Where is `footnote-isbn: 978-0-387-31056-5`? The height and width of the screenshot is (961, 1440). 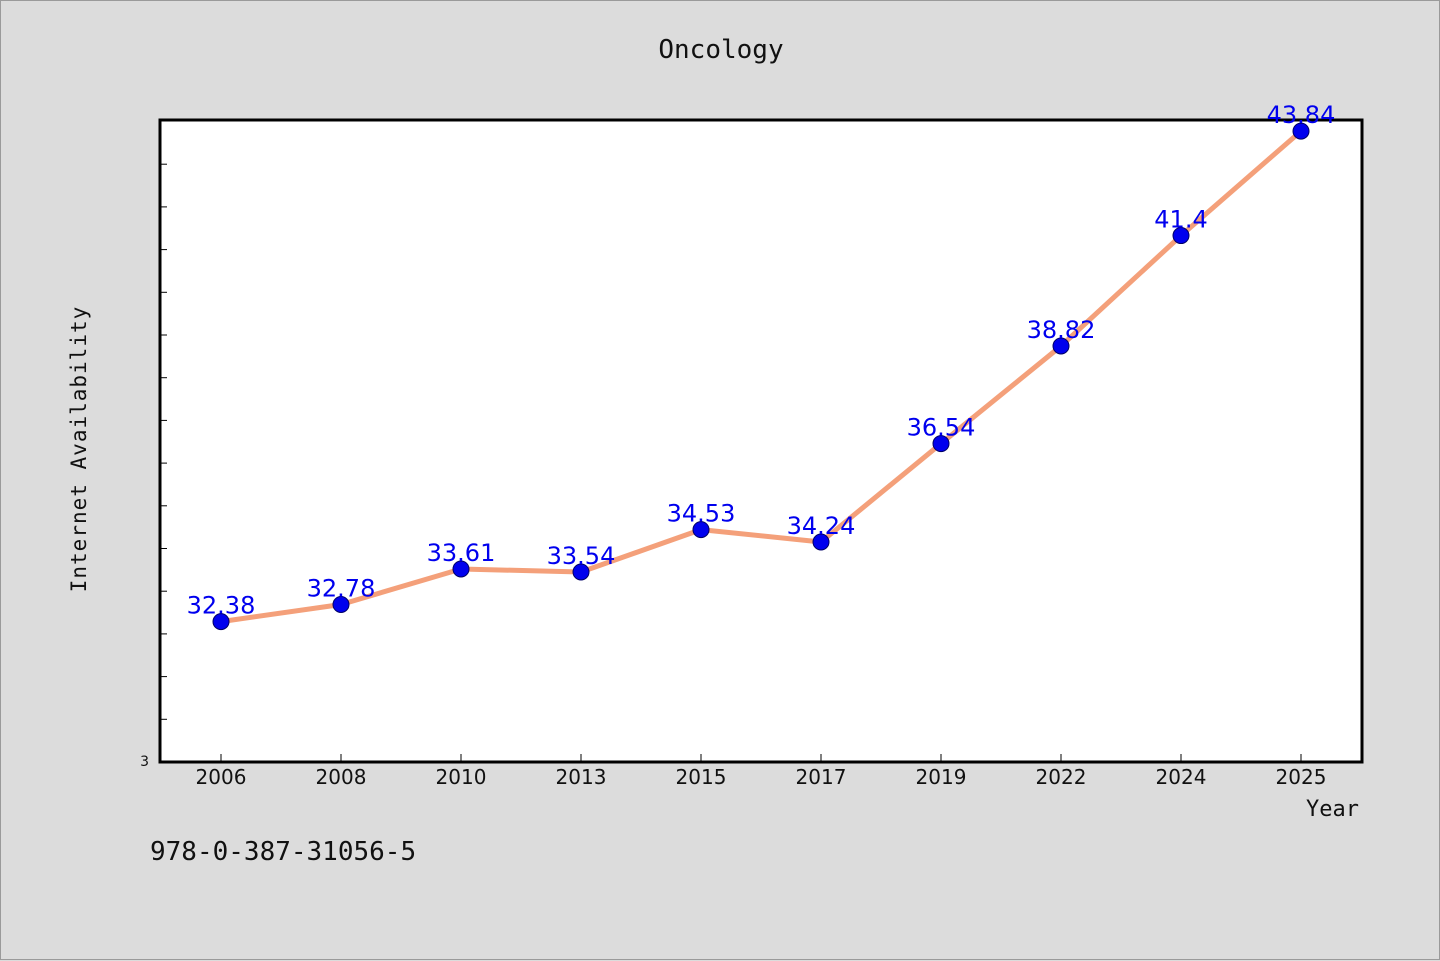
footnote-isbn: 978-0-387-31056-5 is located at coordinates (283, 852).